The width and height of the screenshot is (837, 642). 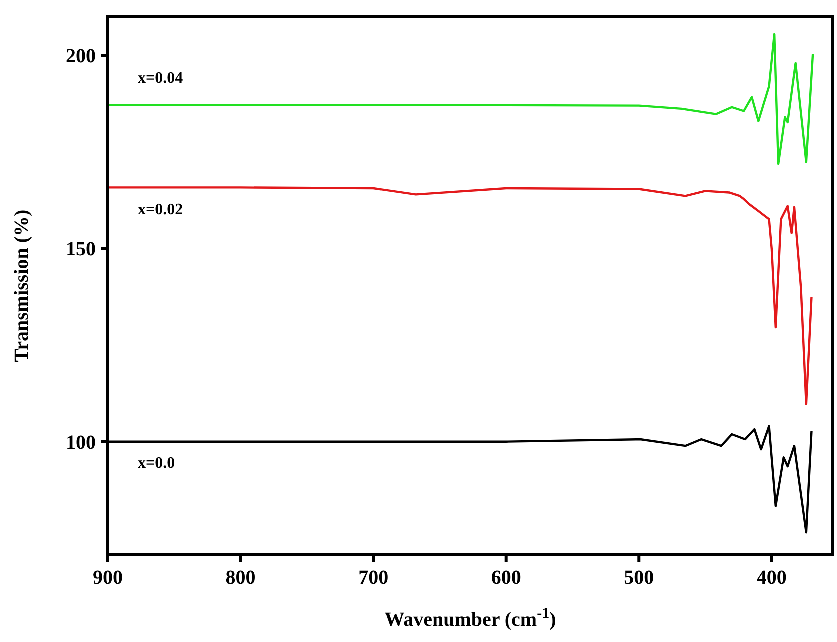 What do you see at coordinates (241, 578) in the screenshot?
I see `x-tick-label: 800` at bounding box center [241, 578].